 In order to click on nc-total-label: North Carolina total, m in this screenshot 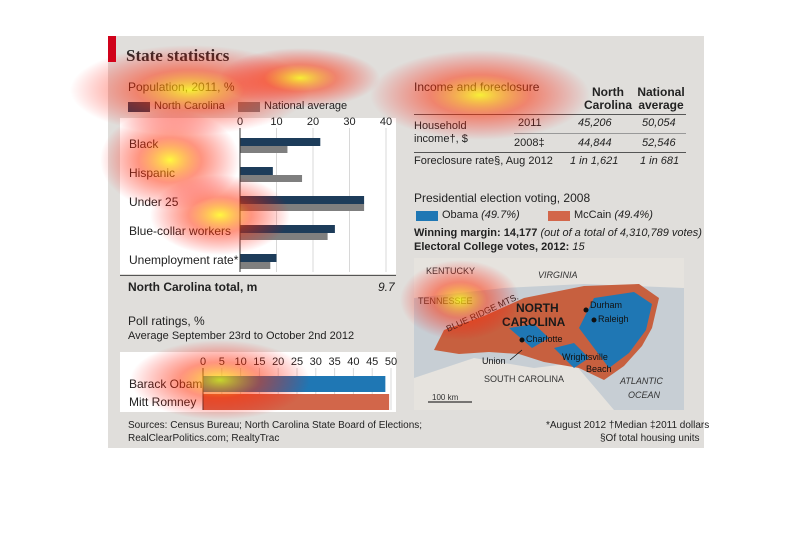, I will do `click(193, 287)`.